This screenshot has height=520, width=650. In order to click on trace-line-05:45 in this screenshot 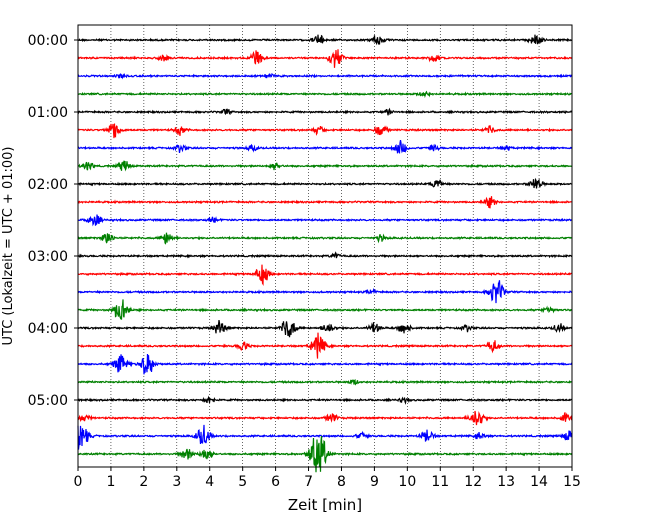, I will do `click(325, 454)`.